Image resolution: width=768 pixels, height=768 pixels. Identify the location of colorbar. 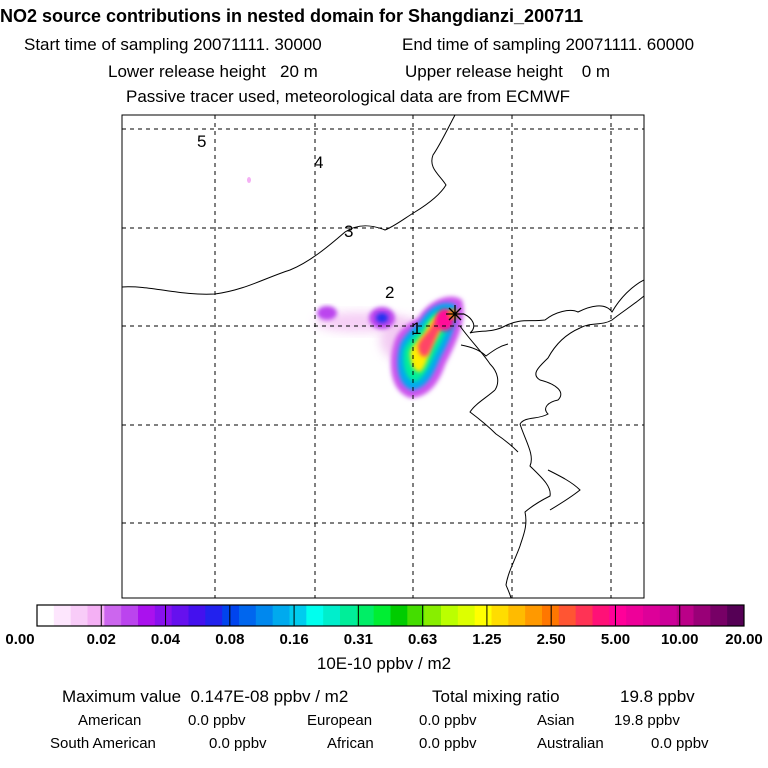
(390, 615).